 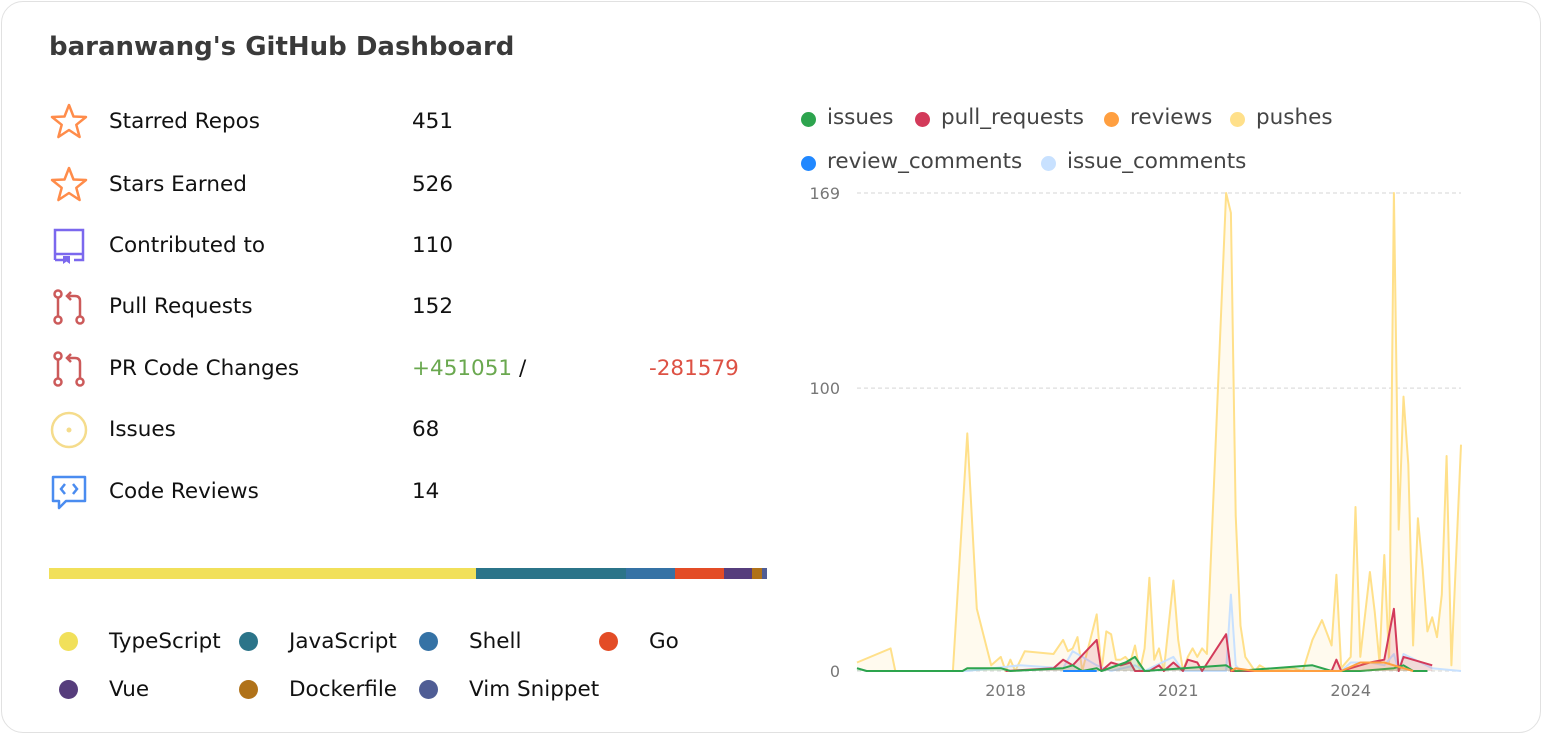 I want to click on stat-label: Contributed to, so click(x=187, y=245).